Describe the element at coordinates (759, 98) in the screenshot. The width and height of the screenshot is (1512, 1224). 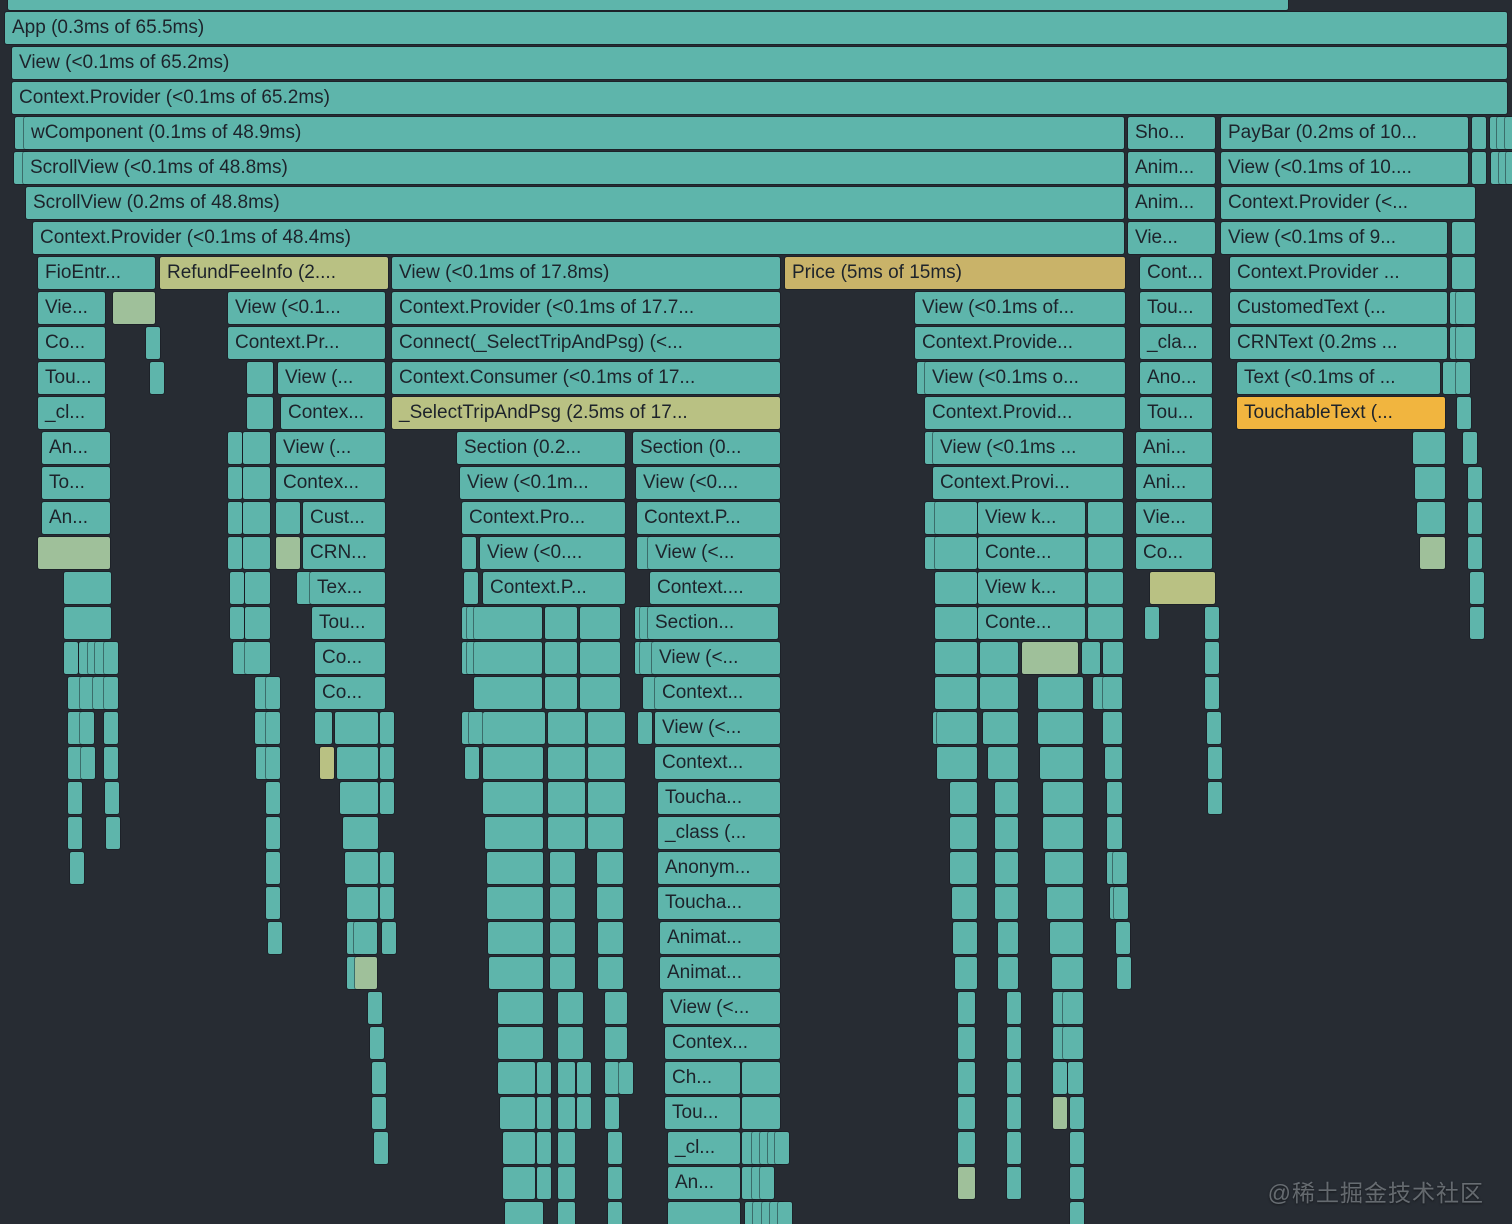
I see `flame-bar-context-provider-0-1ms-of-65-2ms: Context.Provider (<0.1ms of 65.2ms)` at that location.